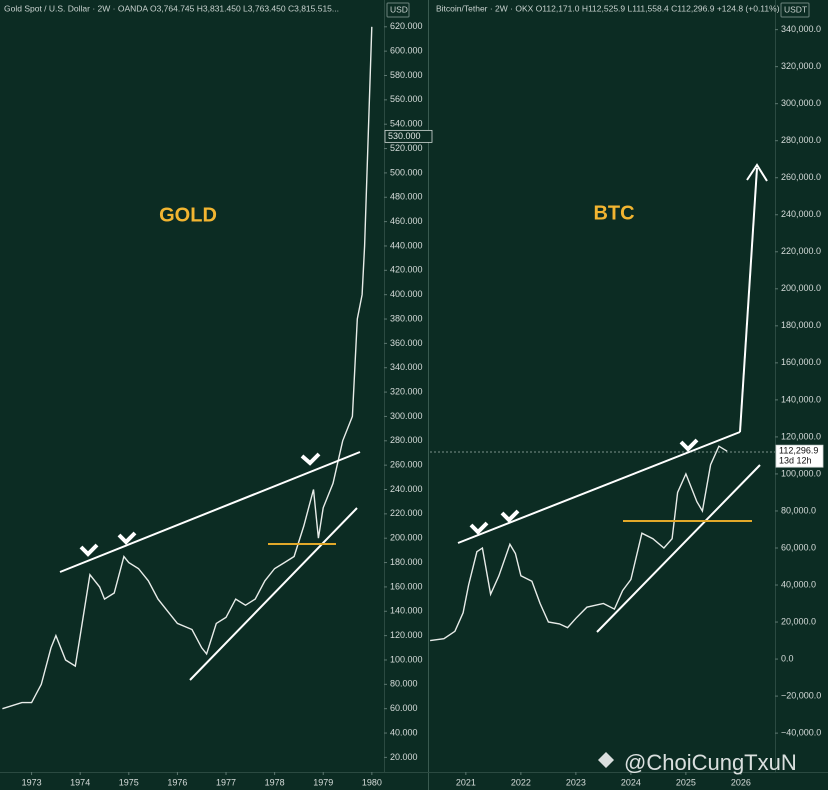 This screenshot has height=790, width=828. Describe the element at coordinates (177, 782) in the screenshot. I see `x-tick-label: 1976` at that location.